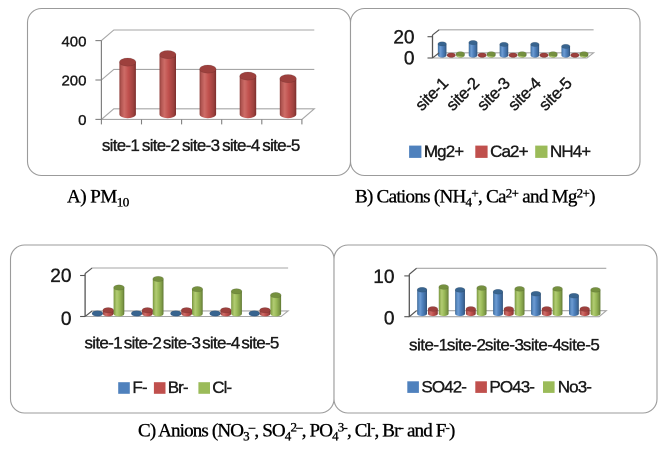 This screenshot has width=667, height=455. Describe the element at coordinates (570, 151) in the screenshot. I see `svg-text: NH4+` at that location.